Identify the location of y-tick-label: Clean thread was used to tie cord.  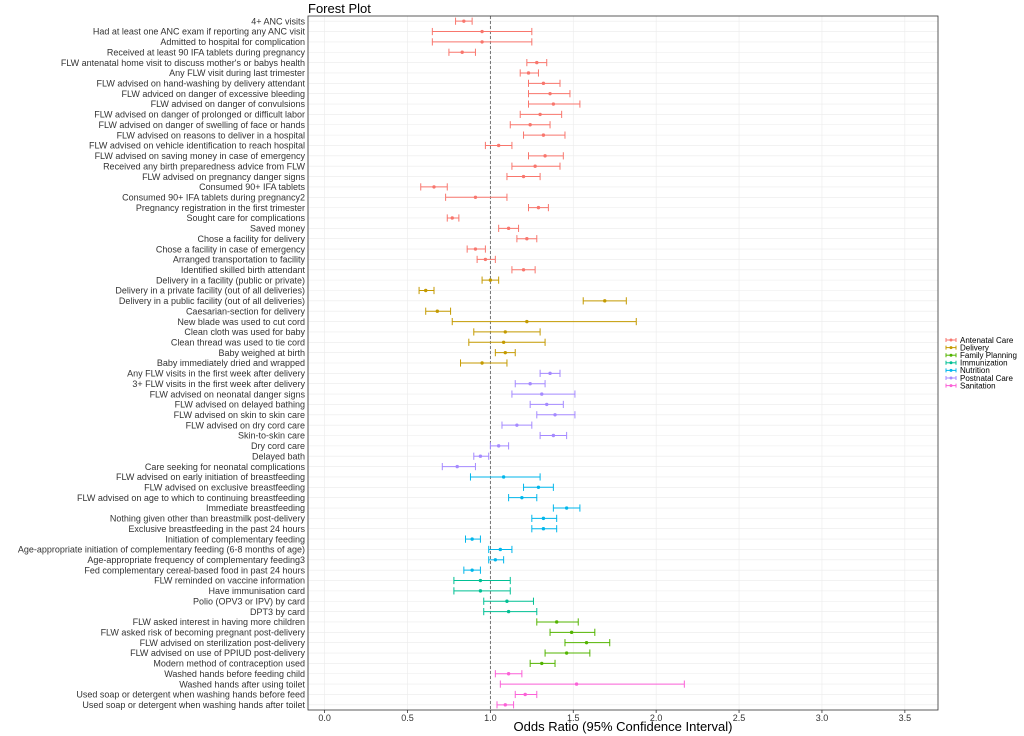
(238, 342).